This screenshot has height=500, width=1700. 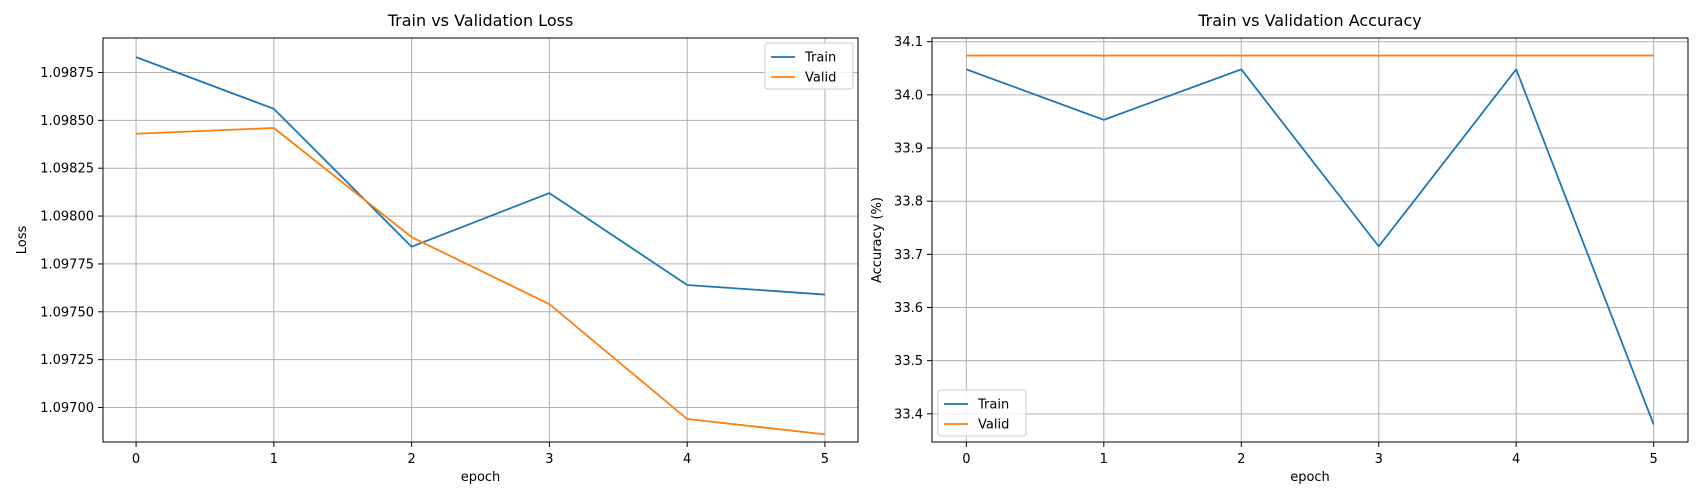 What do you see at coordinates (67, 312) in the screenshot?
I see `y-tick-label: 1.09750` at bounding box center [67, 312].